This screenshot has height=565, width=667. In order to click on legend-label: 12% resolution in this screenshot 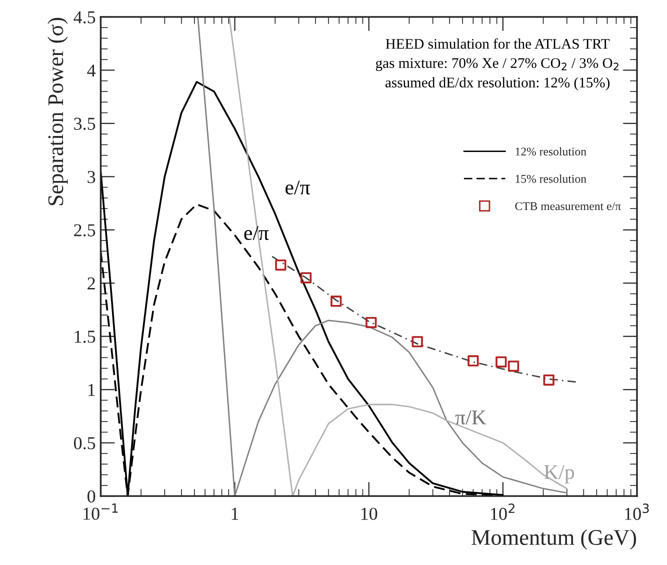, I will do `click(551, 151)`.